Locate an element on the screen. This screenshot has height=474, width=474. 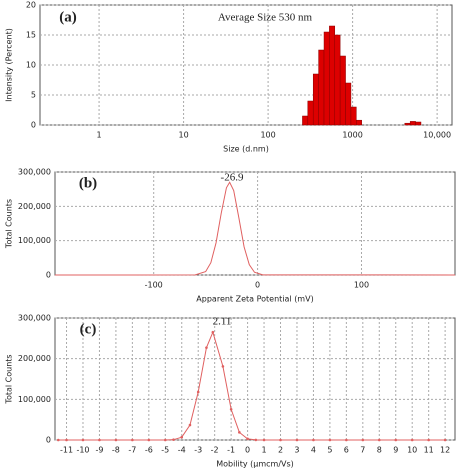
x-tick-label: 2 is located at coordinates (280, 450).